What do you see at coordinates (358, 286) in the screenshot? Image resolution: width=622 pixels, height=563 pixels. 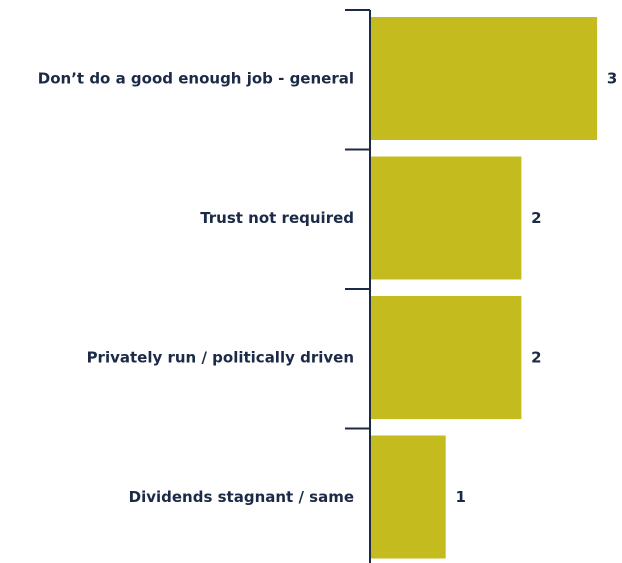 I see `y-axis` at bounding box center [358, 286].